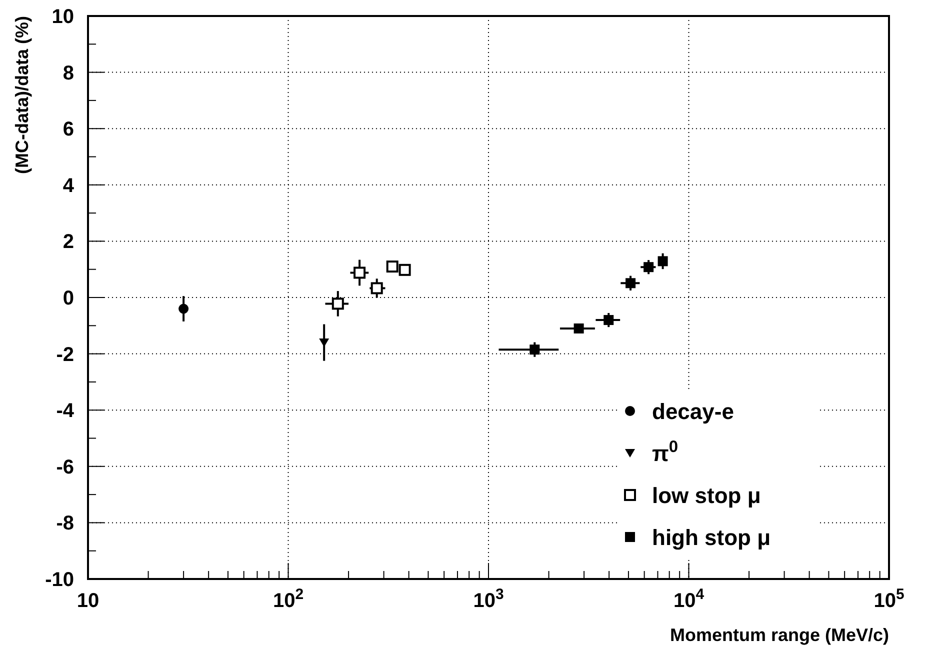 This screenshot has width=925, height=658. What do you see at coordinates (488, 599) in the screenshot?
I see `x-tick-label: 10$^{3}$` at bounding box center [488, 599].